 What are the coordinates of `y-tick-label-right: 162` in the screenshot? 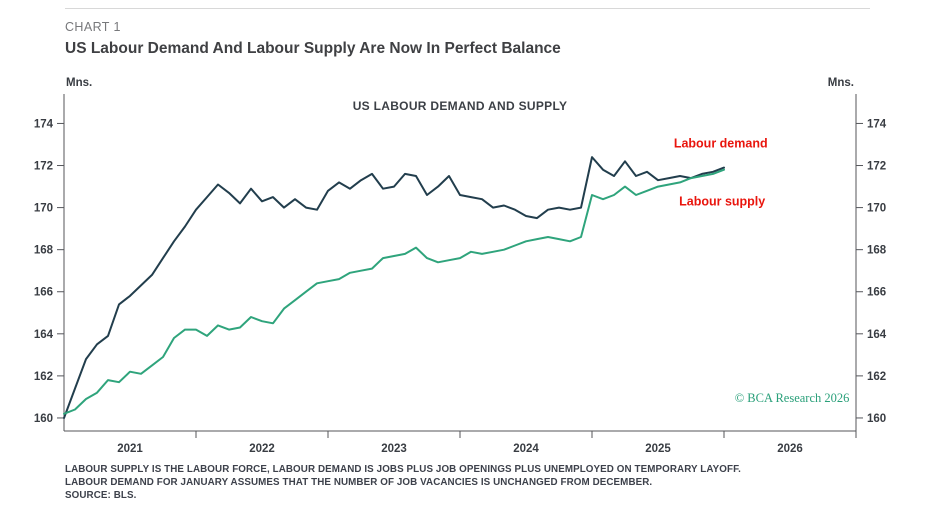 It's located at (876, 377).